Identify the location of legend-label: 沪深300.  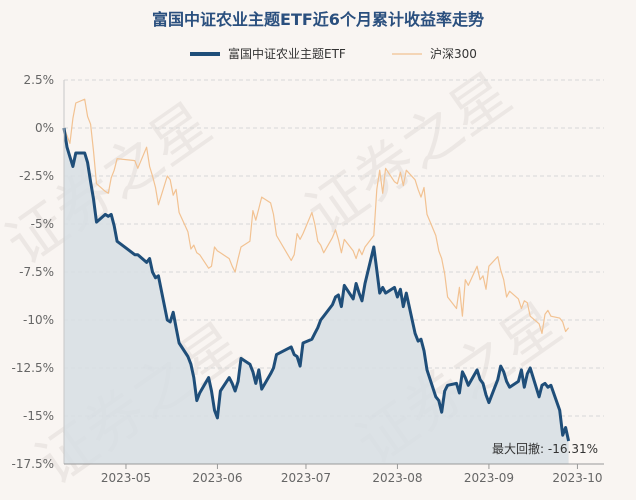
(453, 54).